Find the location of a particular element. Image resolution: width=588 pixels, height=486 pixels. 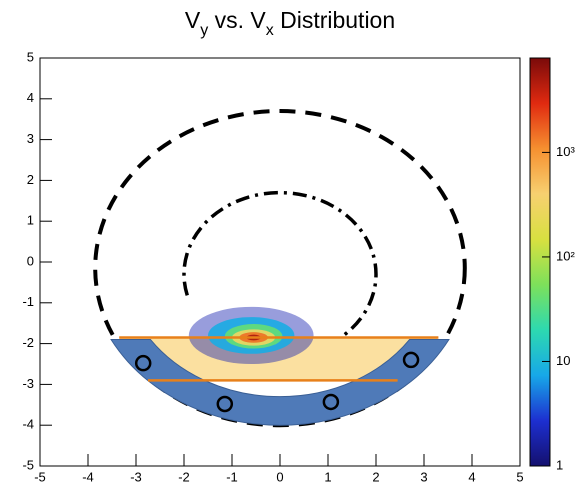

x-tick-label: 1 is located at coordinates (327, 476).